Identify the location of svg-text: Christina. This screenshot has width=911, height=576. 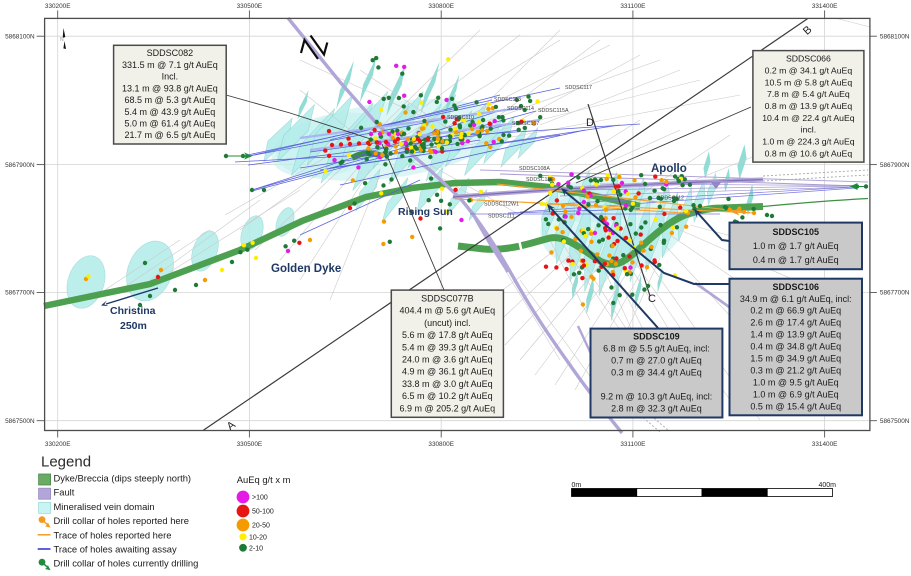
(133, 311).